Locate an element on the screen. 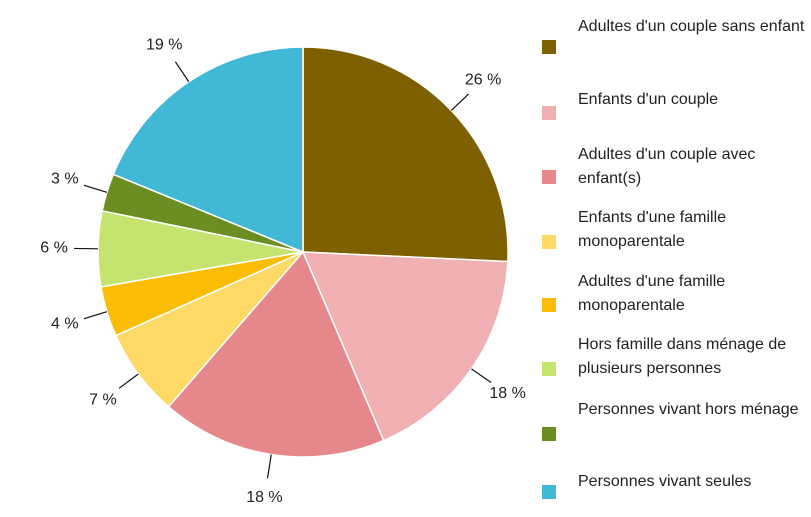 The height and width of the screenshot is (517, 811). data-label: 7 % is located at coordinates (103, 399).